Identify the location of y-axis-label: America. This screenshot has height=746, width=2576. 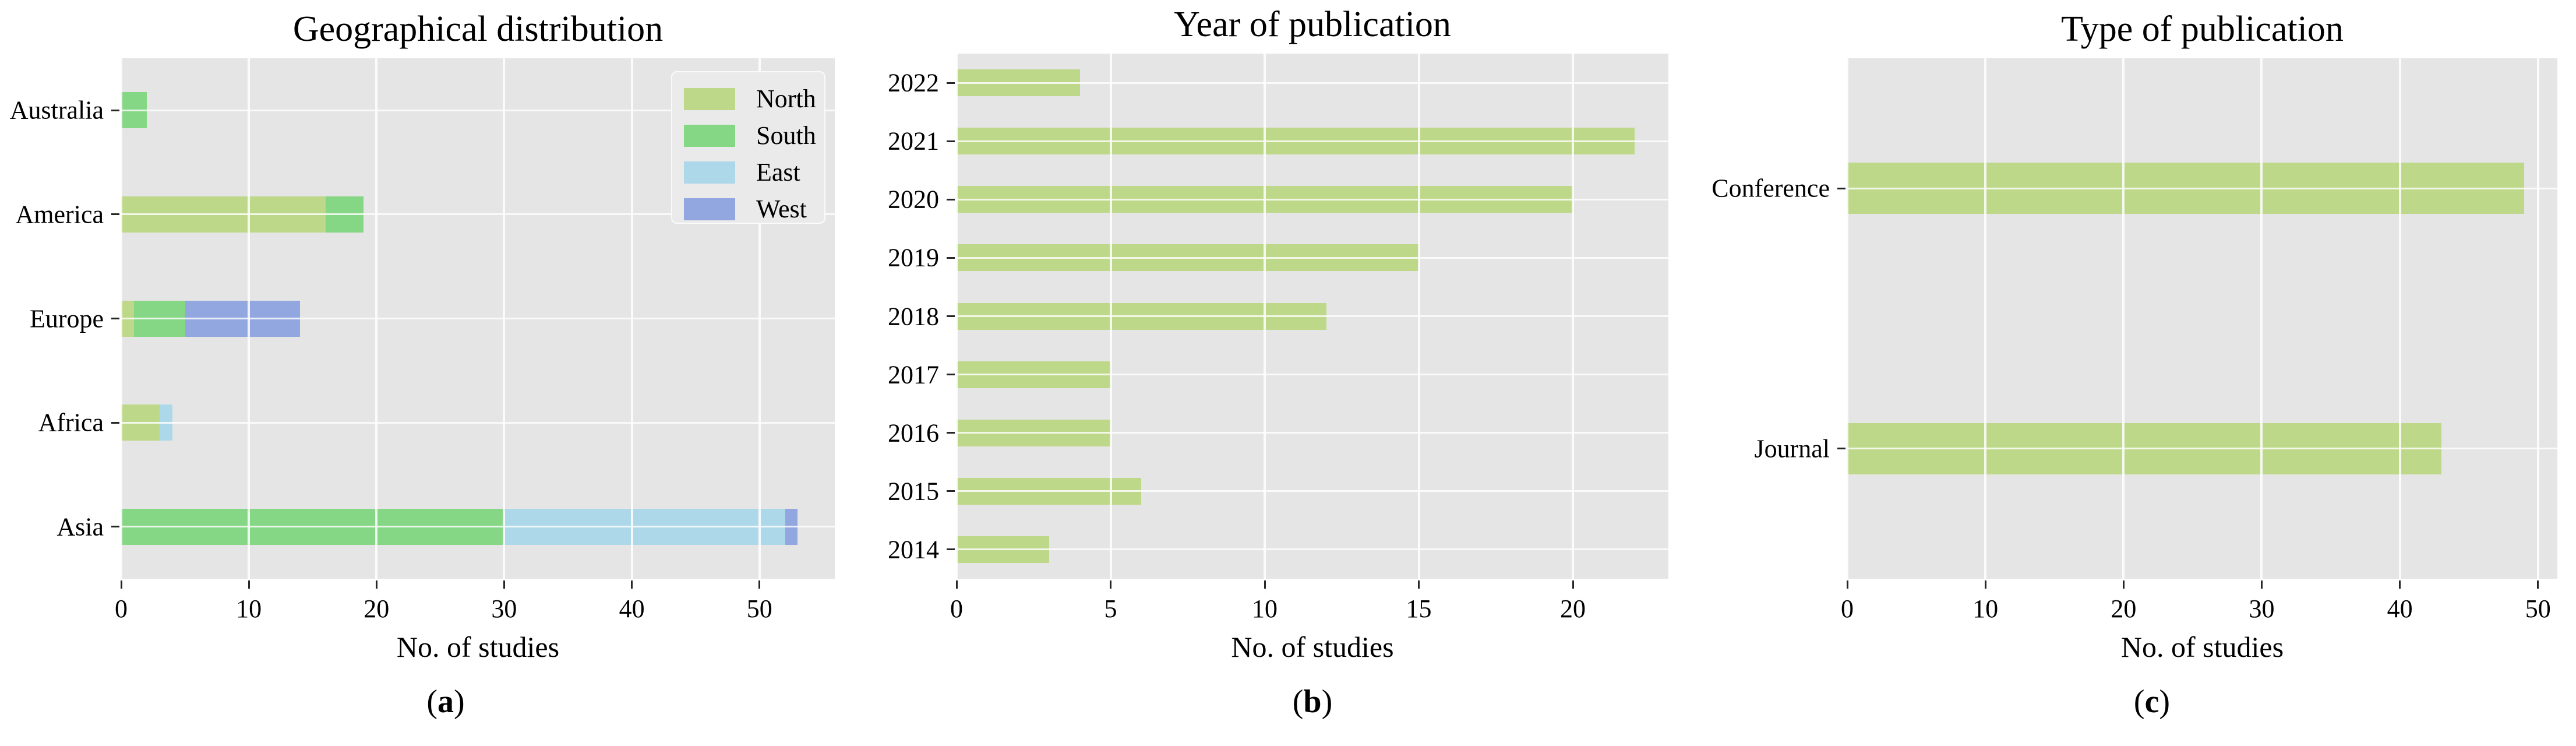
(60, 214).